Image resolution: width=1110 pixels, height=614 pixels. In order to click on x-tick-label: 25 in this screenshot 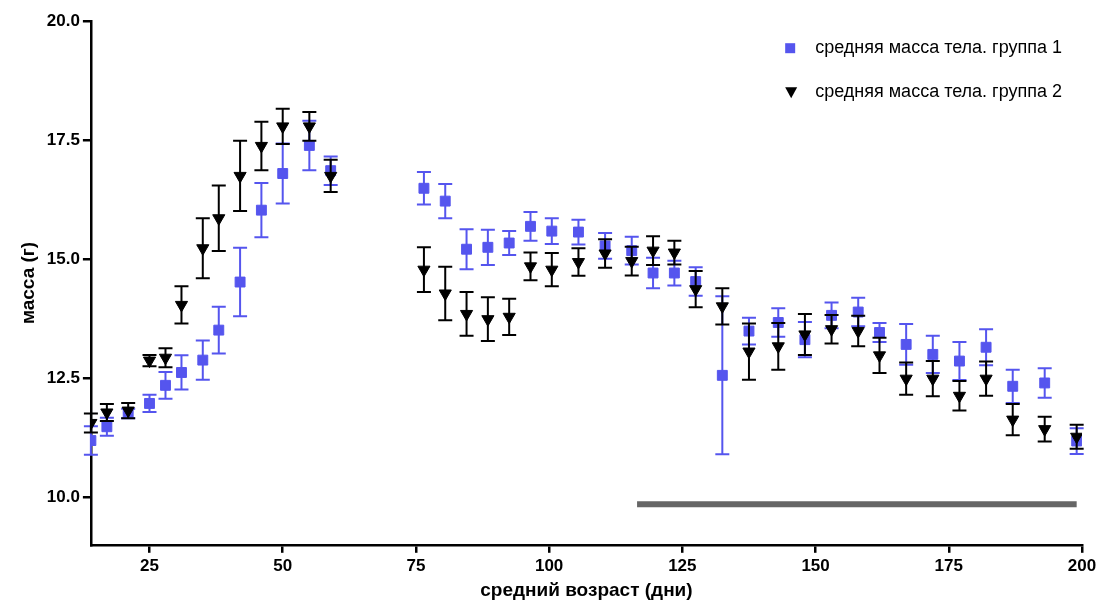, I will do `click(149, 565)`.